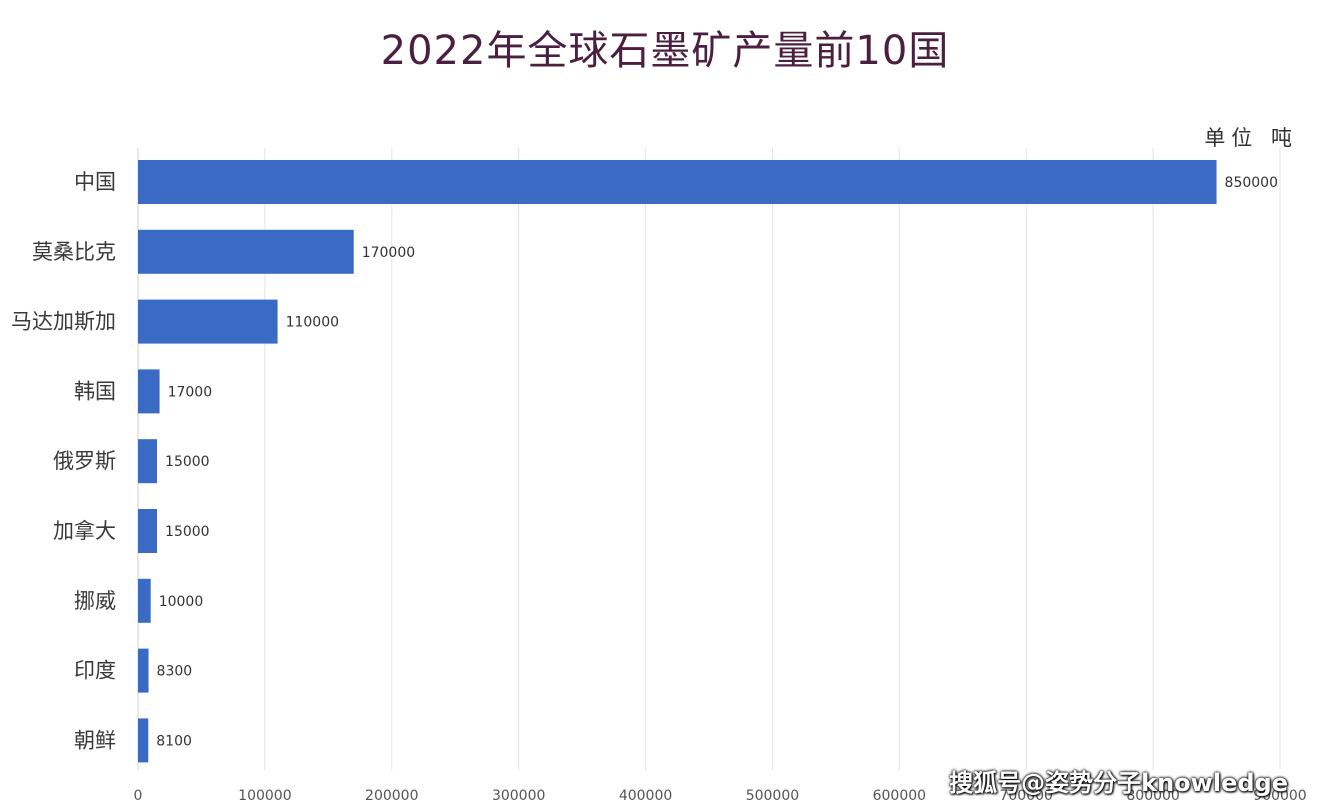 This screenshot has height=810, width=1320. What do you see at coordinates (63, 322) in the screenshot?
I see `category-label: 马达加斯加` at bounding box center [63, 322].